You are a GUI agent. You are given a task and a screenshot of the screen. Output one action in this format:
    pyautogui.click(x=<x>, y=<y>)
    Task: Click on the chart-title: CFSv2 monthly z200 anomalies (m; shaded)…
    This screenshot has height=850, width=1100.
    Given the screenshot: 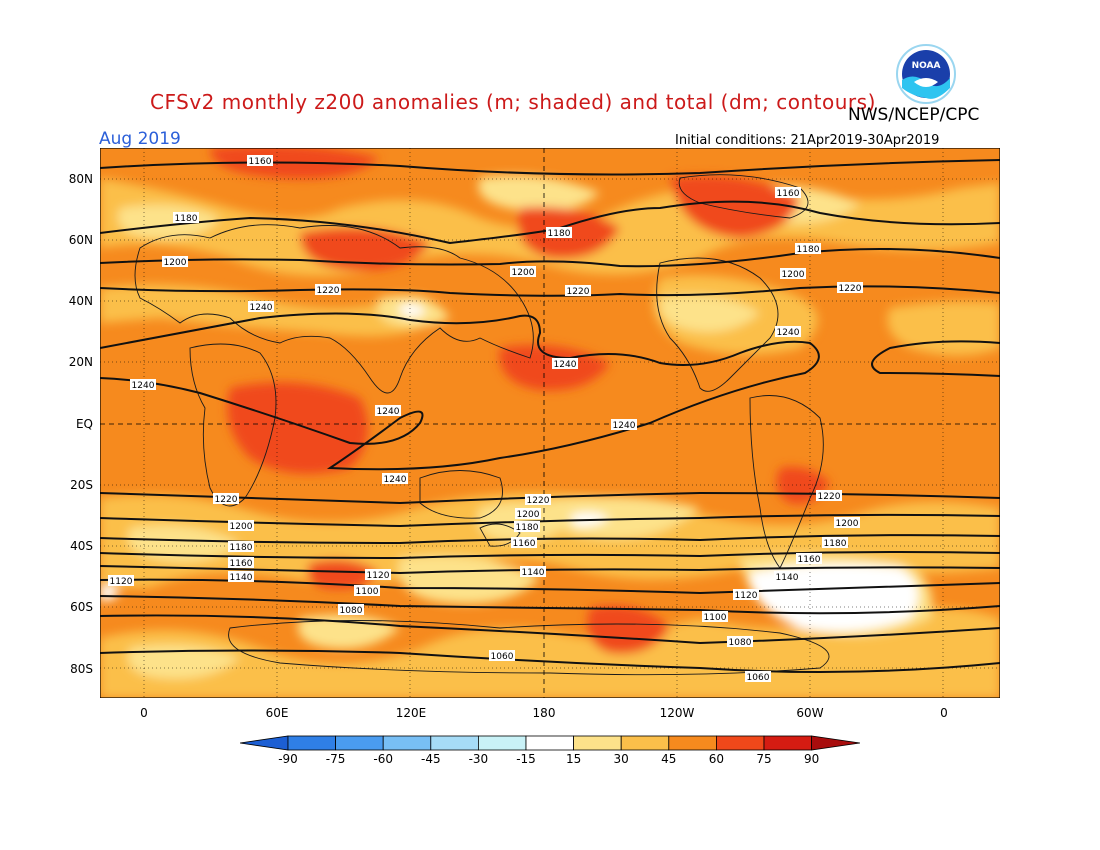 What is the action you would take?
    pyautogui.click(x=513, y=102)
    